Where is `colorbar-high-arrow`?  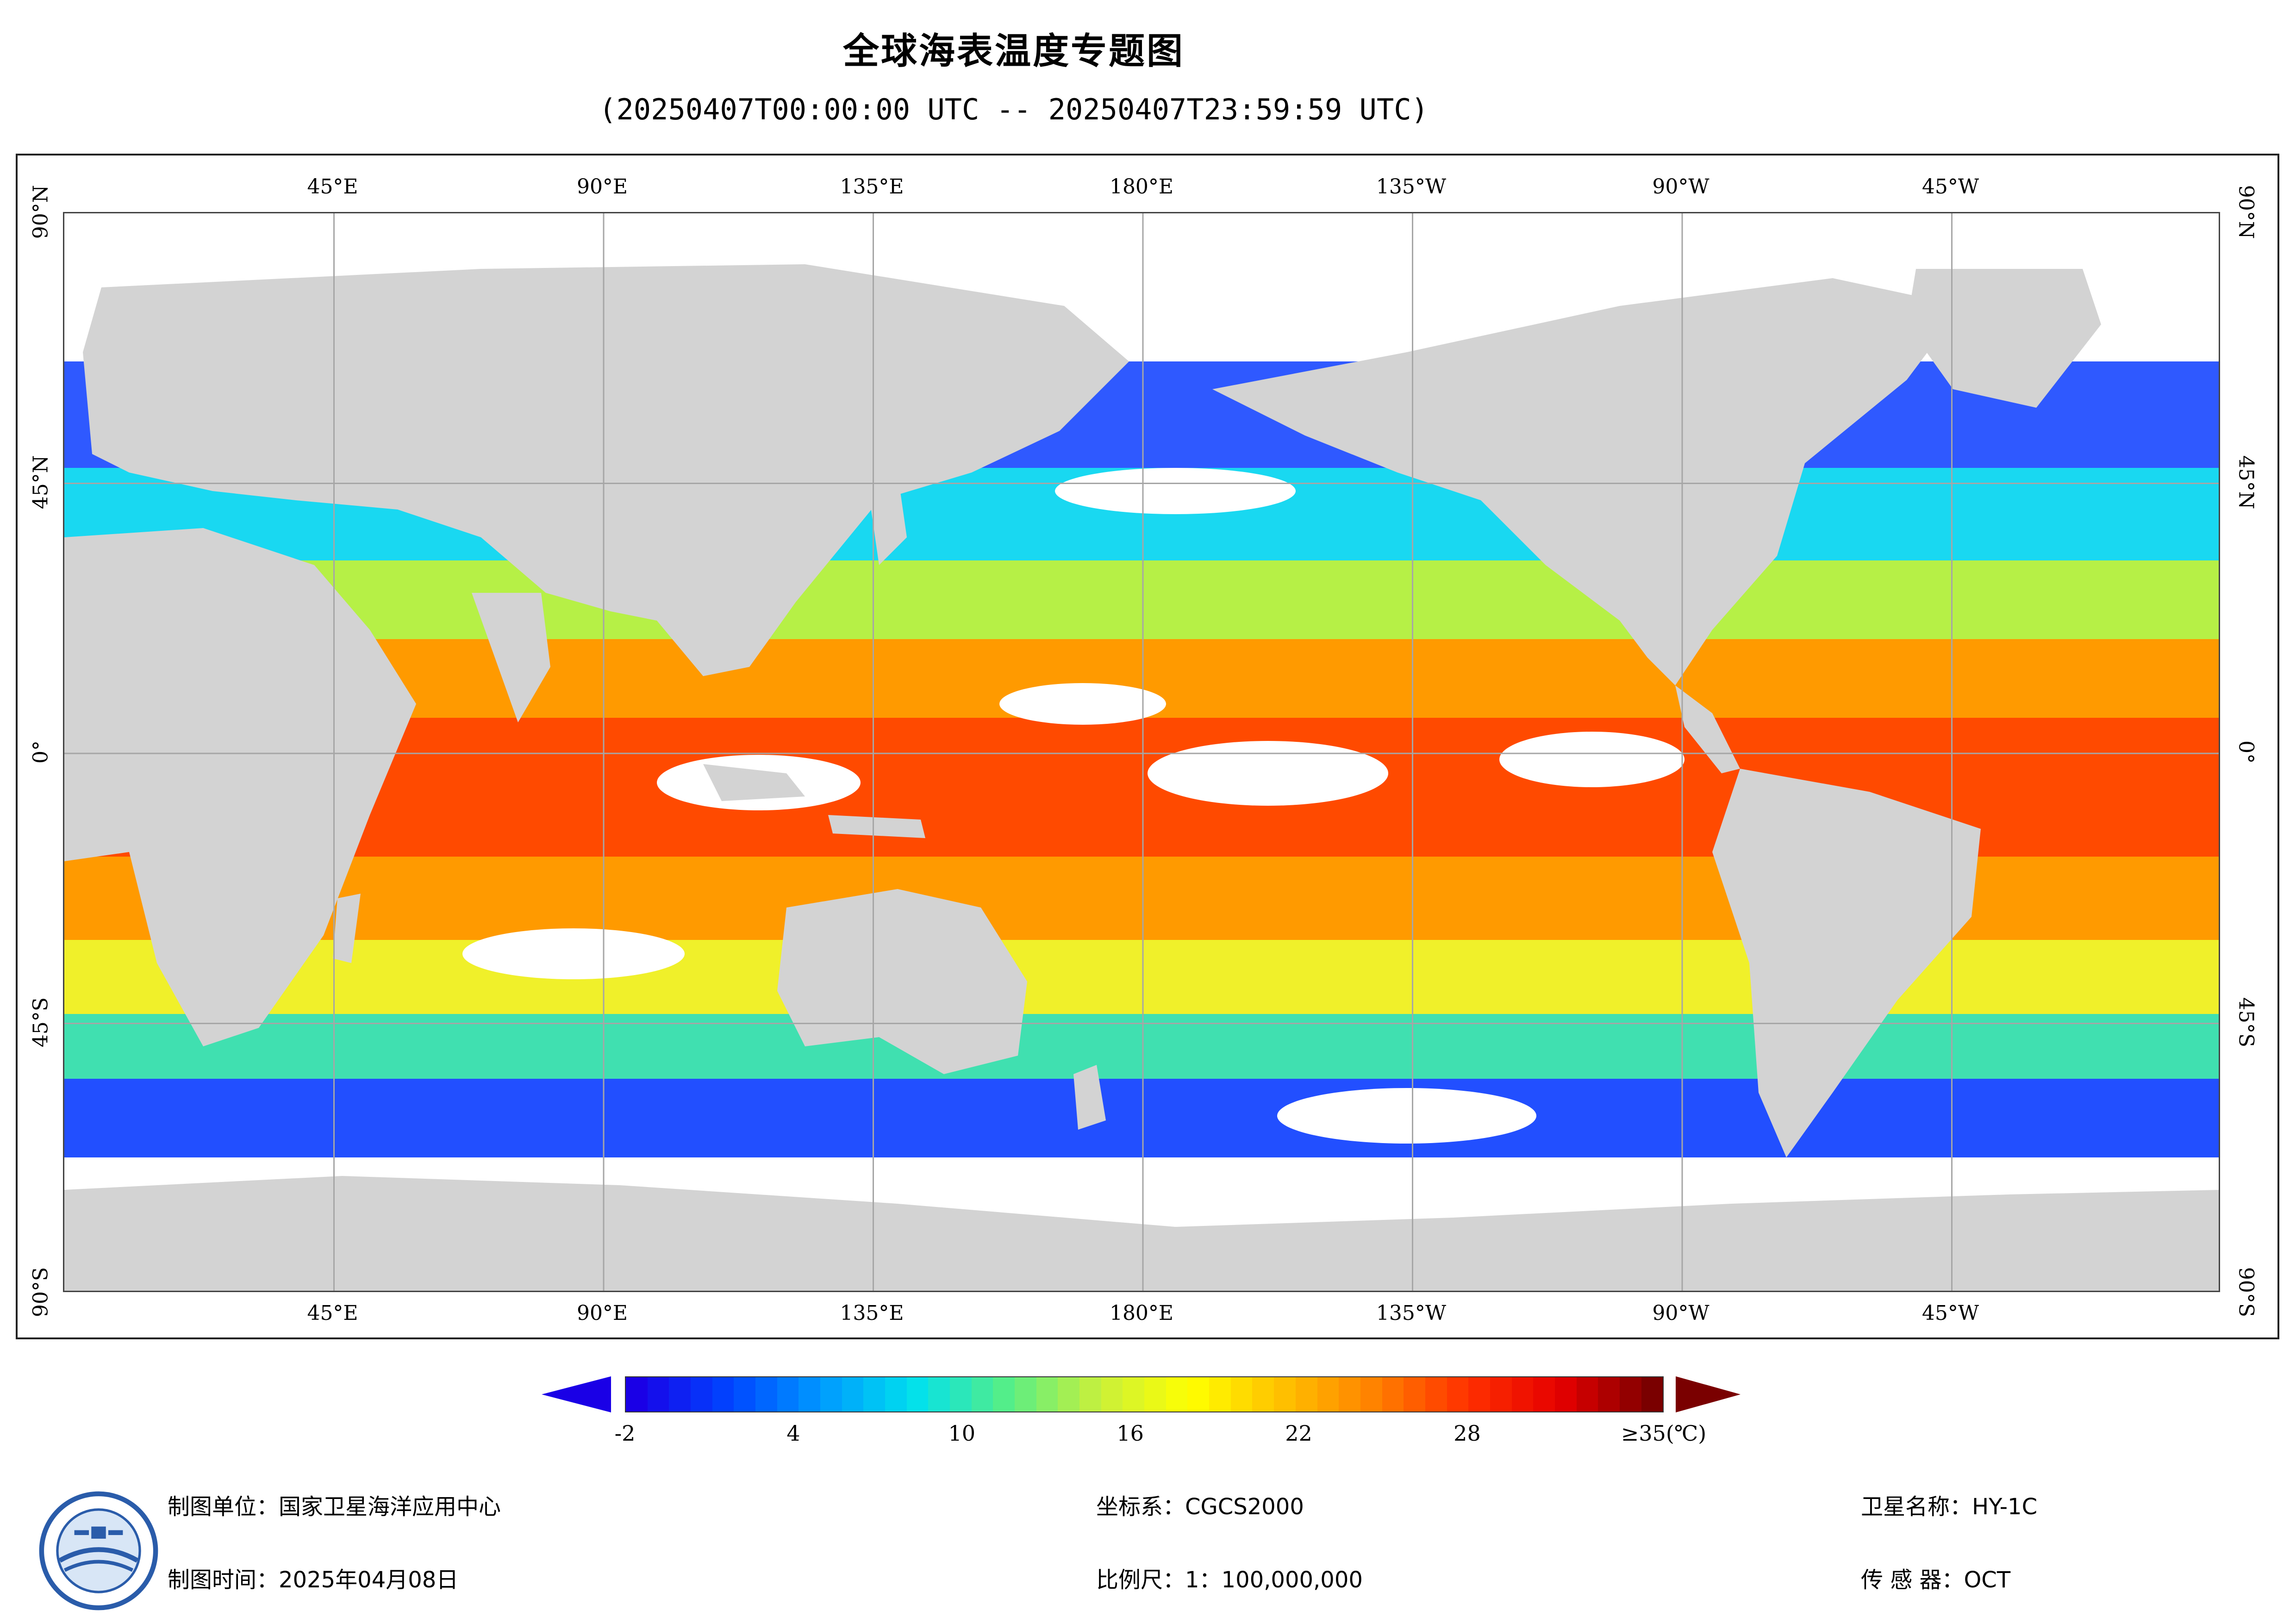 colorbar-high-arrow is located at coordinates (1708, 1394).